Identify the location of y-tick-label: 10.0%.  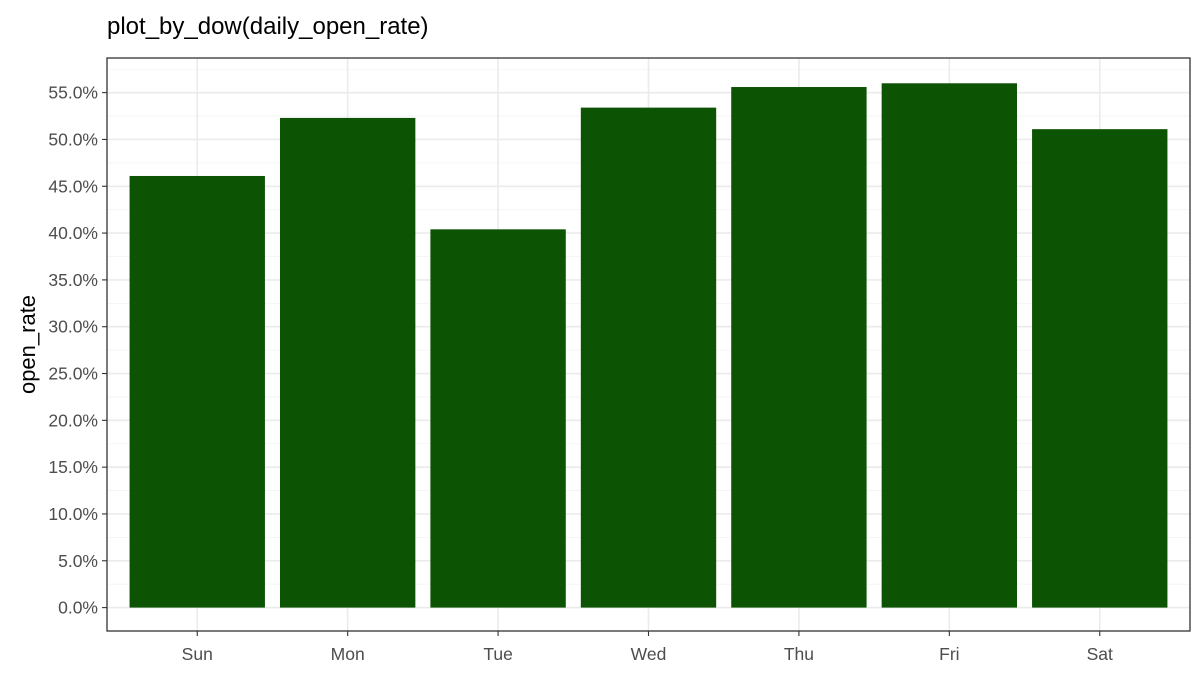
(73, 514).